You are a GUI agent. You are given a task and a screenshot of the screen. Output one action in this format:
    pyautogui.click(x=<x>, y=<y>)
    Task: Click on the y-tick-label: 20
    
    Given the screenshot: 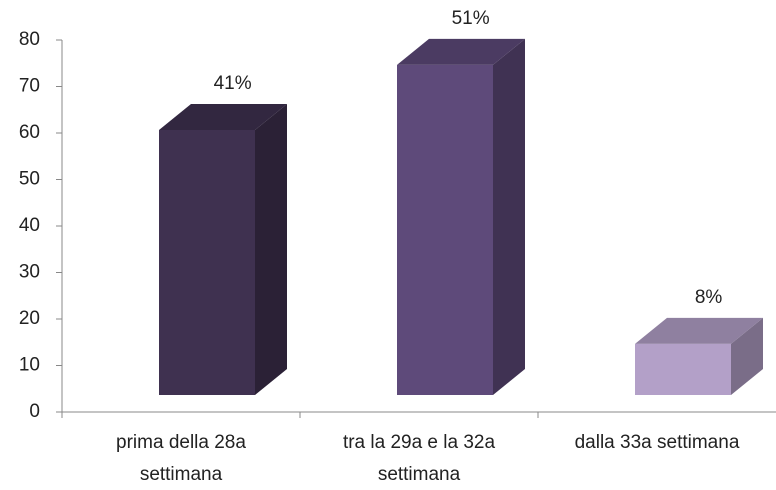 What is the action you would take?
    pyautogui.click(x=29, y=318)
    